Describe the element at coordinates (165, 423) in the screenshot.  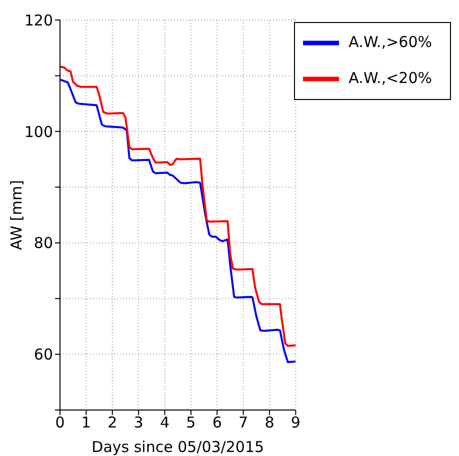
I see `x-tick-label: 4` at that location.